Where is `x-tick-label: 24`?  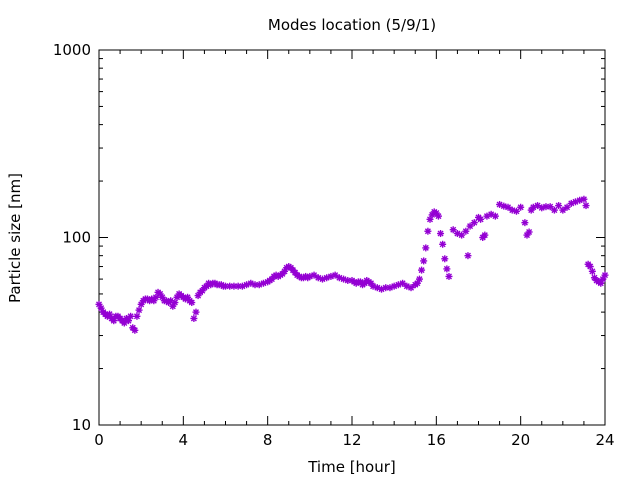 x-tick-label: 24 is located at coordinates (604, 440).